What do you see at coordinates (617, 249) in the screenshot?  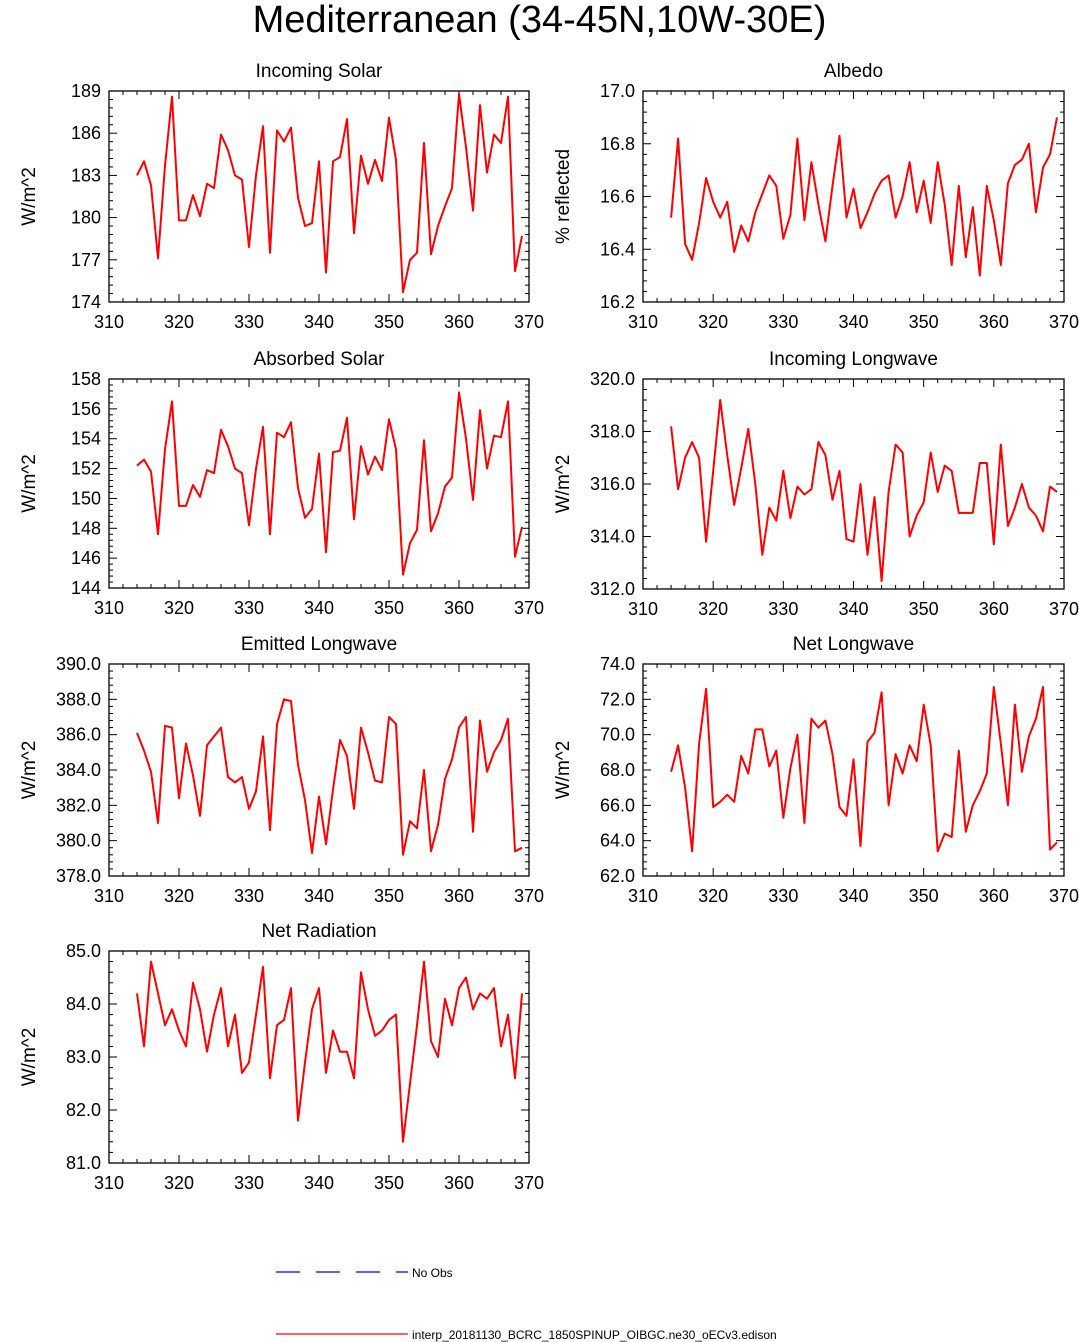 I see `y-tick-label: 16.4` at bounding box center [617, 249].